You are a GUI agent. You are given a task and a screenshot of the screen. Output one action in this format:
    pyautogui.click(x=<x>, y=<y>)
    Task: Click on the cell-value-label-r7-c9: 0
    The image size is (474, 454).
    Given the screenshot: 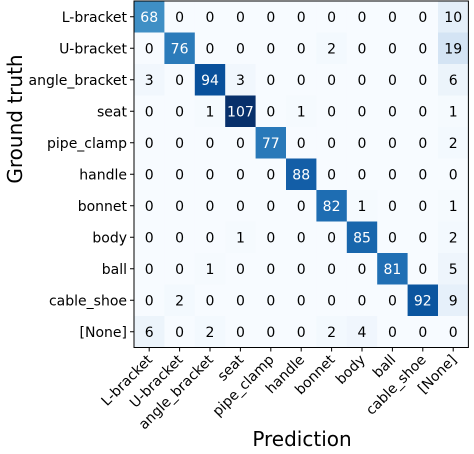 What is the action you would take?
    pyautogui.click(x=422, y=238)
    